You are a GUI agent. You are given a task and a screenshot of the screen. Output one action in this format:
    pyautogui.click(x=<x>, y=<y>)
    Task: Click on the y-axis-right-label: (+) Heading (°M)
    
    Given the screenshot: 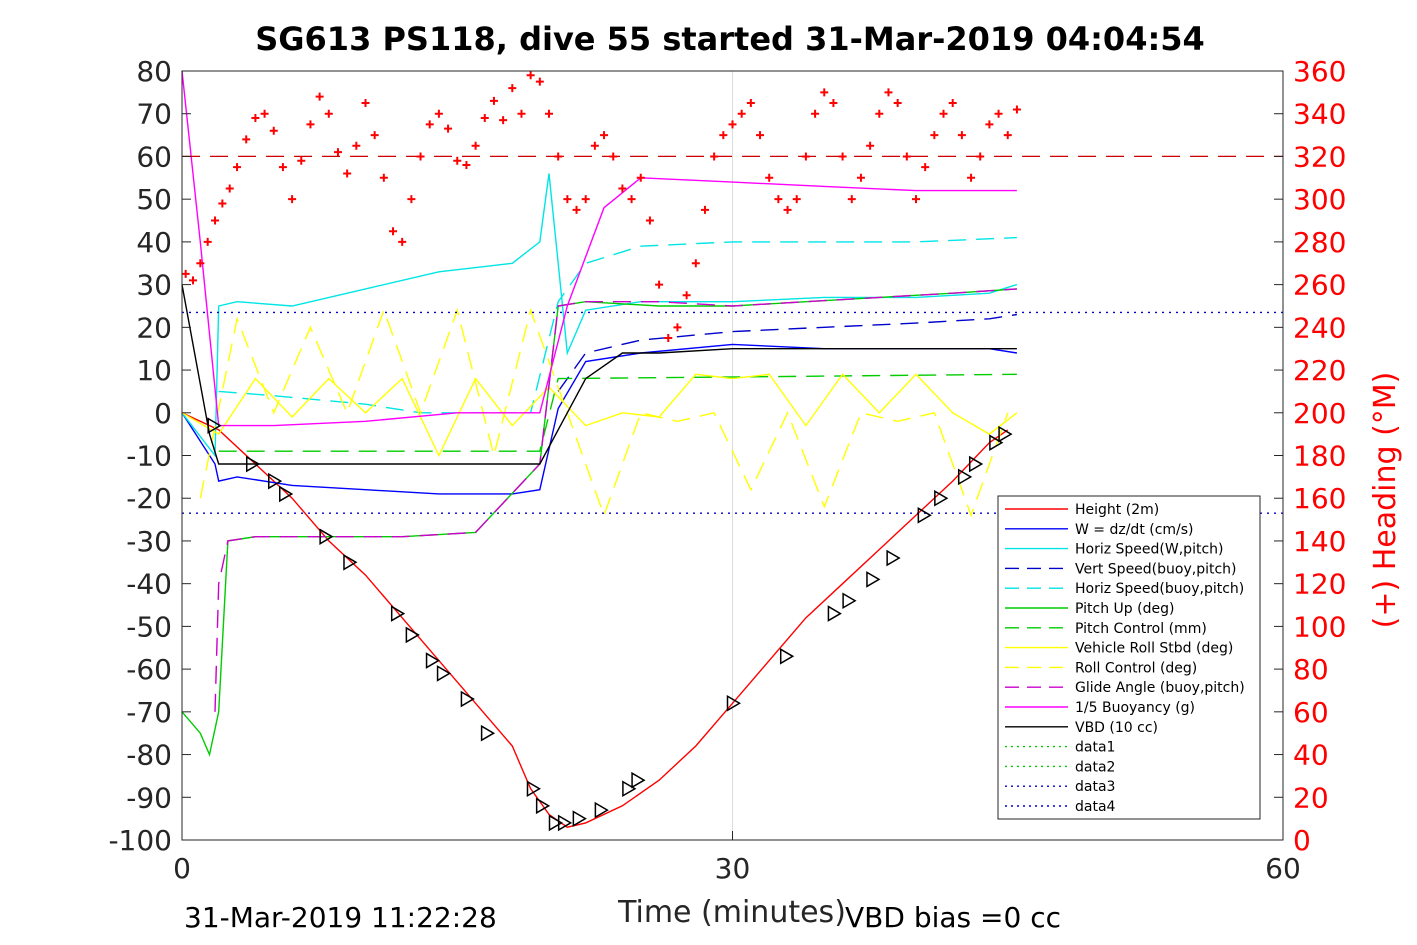 What is the action you would take?
    pyautogui.click(x=1385, y=500)
    